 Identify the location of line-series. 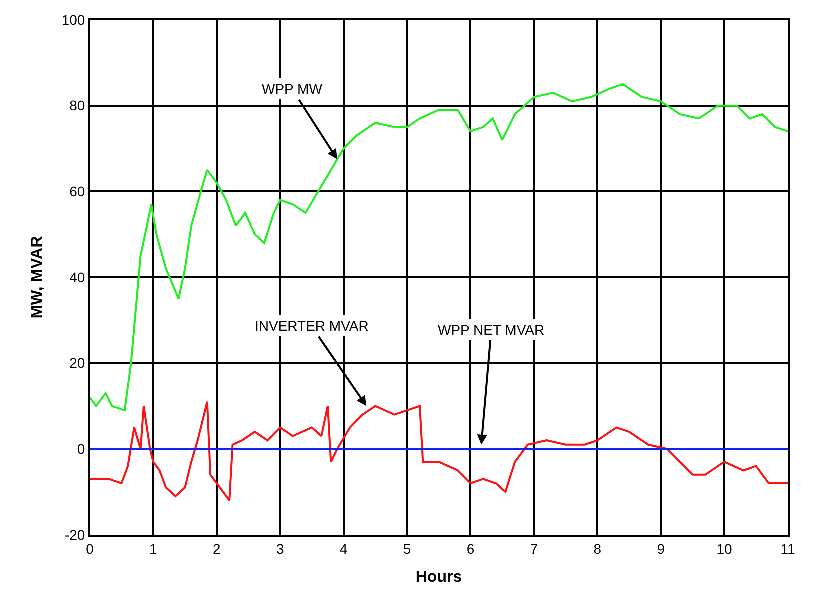
(439, 451).